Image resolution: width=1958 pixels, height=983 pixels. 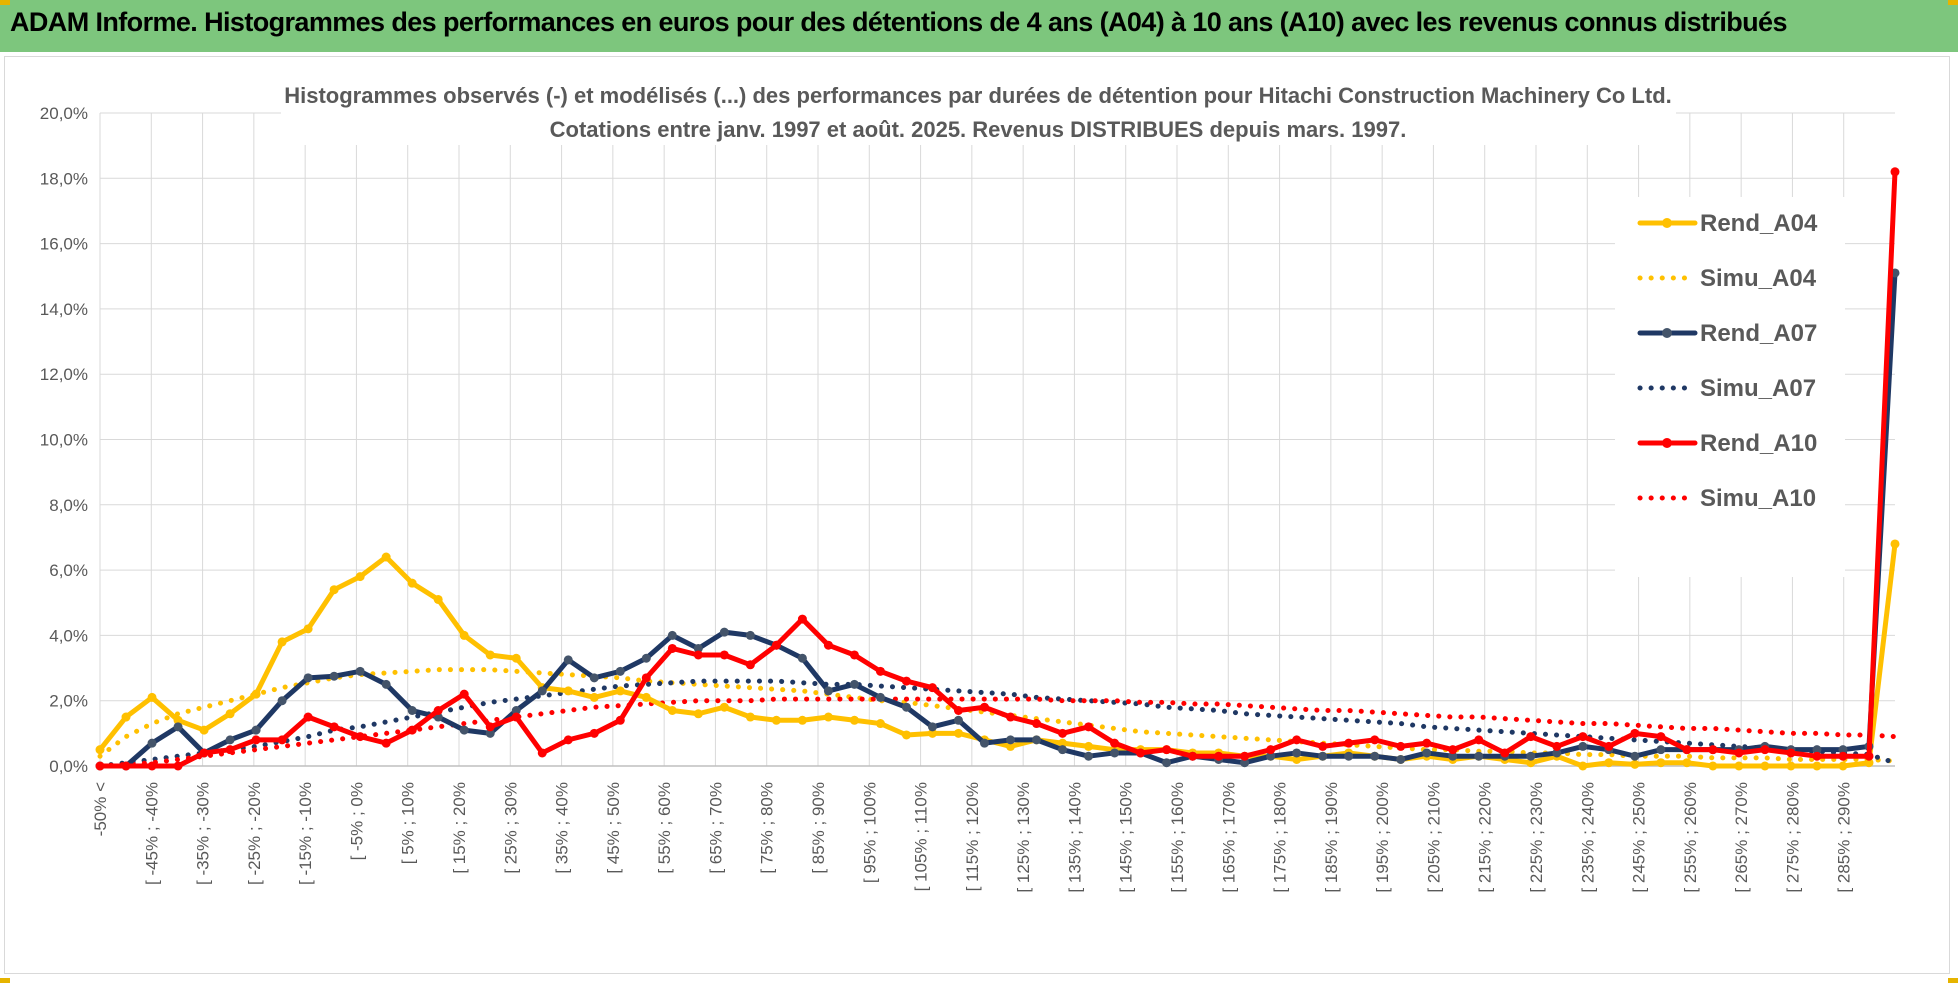 What do you see at coordinates (100, 809) in the screenshot?
I see `x-tick-label: -50% <` at bounding box center [100, 809].